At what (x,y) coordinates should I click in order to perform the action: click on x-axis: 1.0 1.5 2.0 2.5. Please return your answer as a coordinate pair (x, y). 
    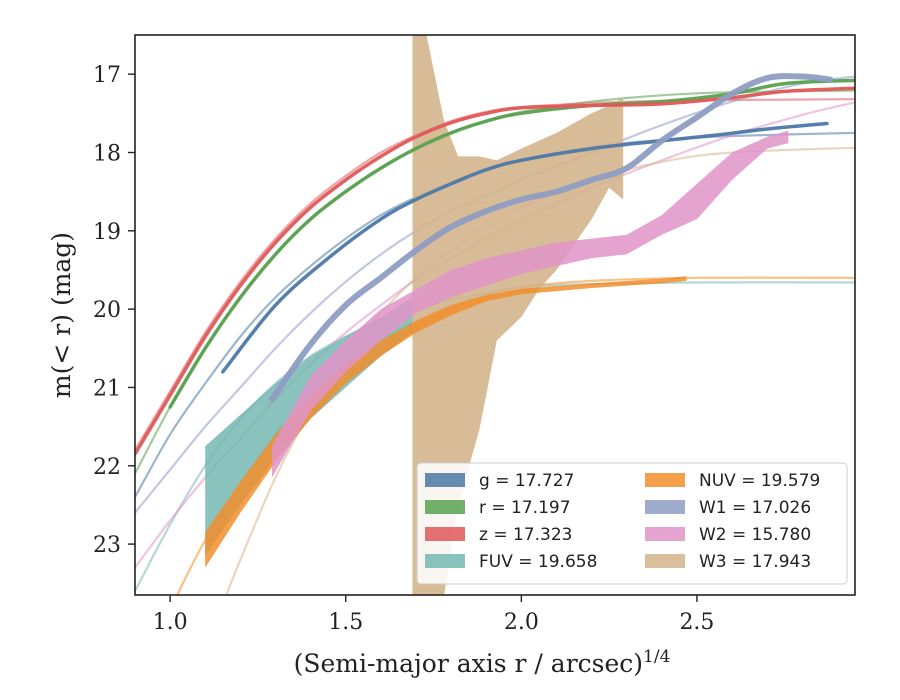
    Looking at the image, I should click on (433, 615).